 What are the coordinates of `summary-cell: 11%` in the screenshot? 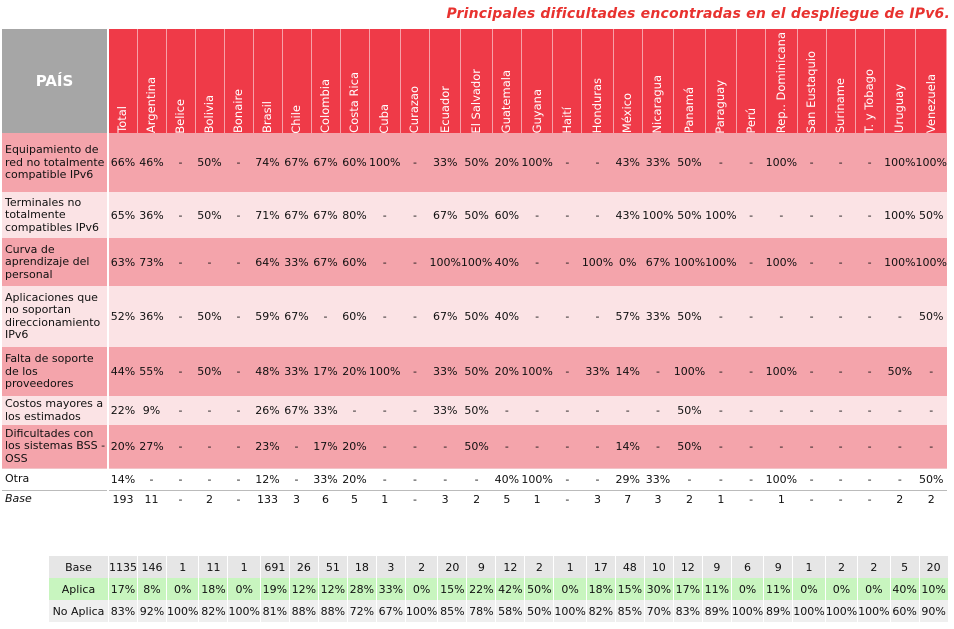 It's located at (717, 589).